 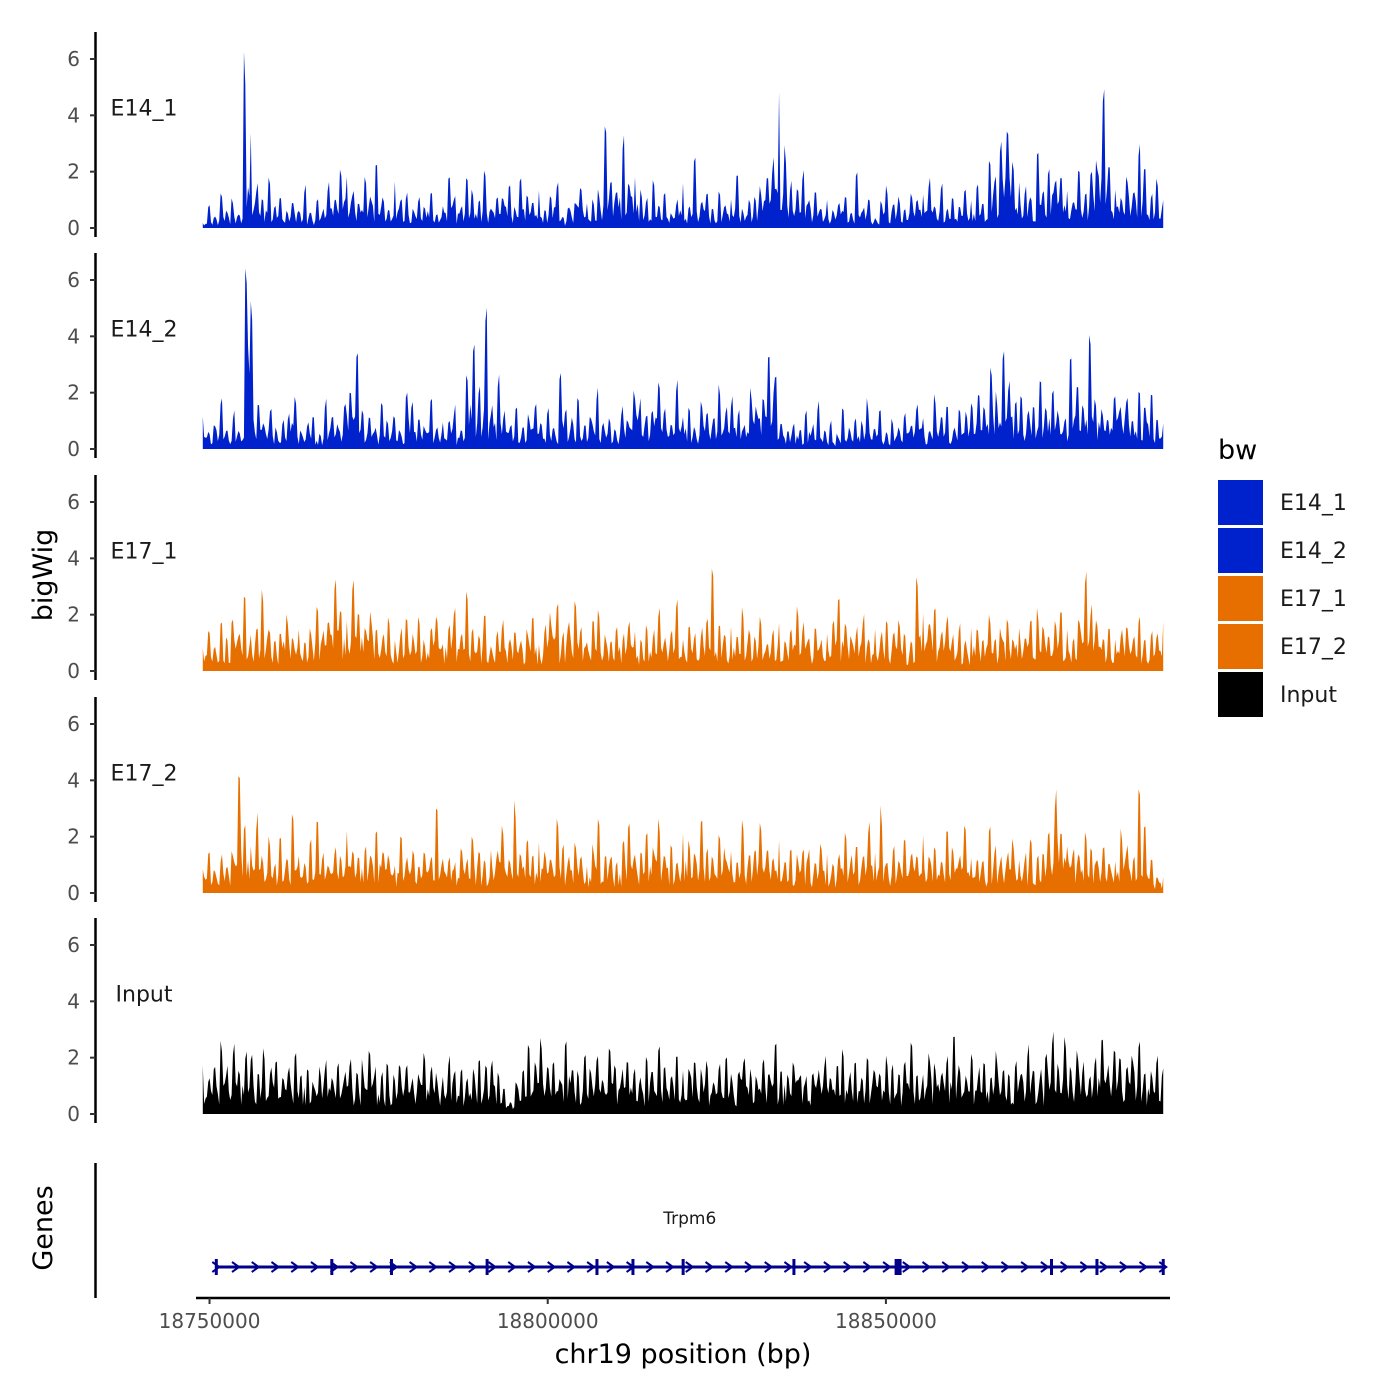 I want to click on y-tick-label-input-2: 2, so click(x=73, y=1058).